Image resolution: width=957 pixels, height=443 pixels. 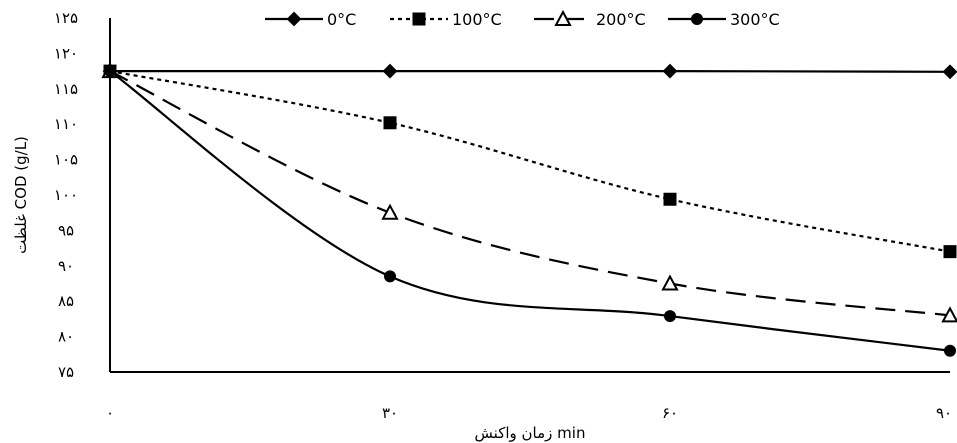 What do you see at coordinates (670, 413) in the screenshot?
I see `x-tick-label: ۶۰` at bounding box center [670, 413].